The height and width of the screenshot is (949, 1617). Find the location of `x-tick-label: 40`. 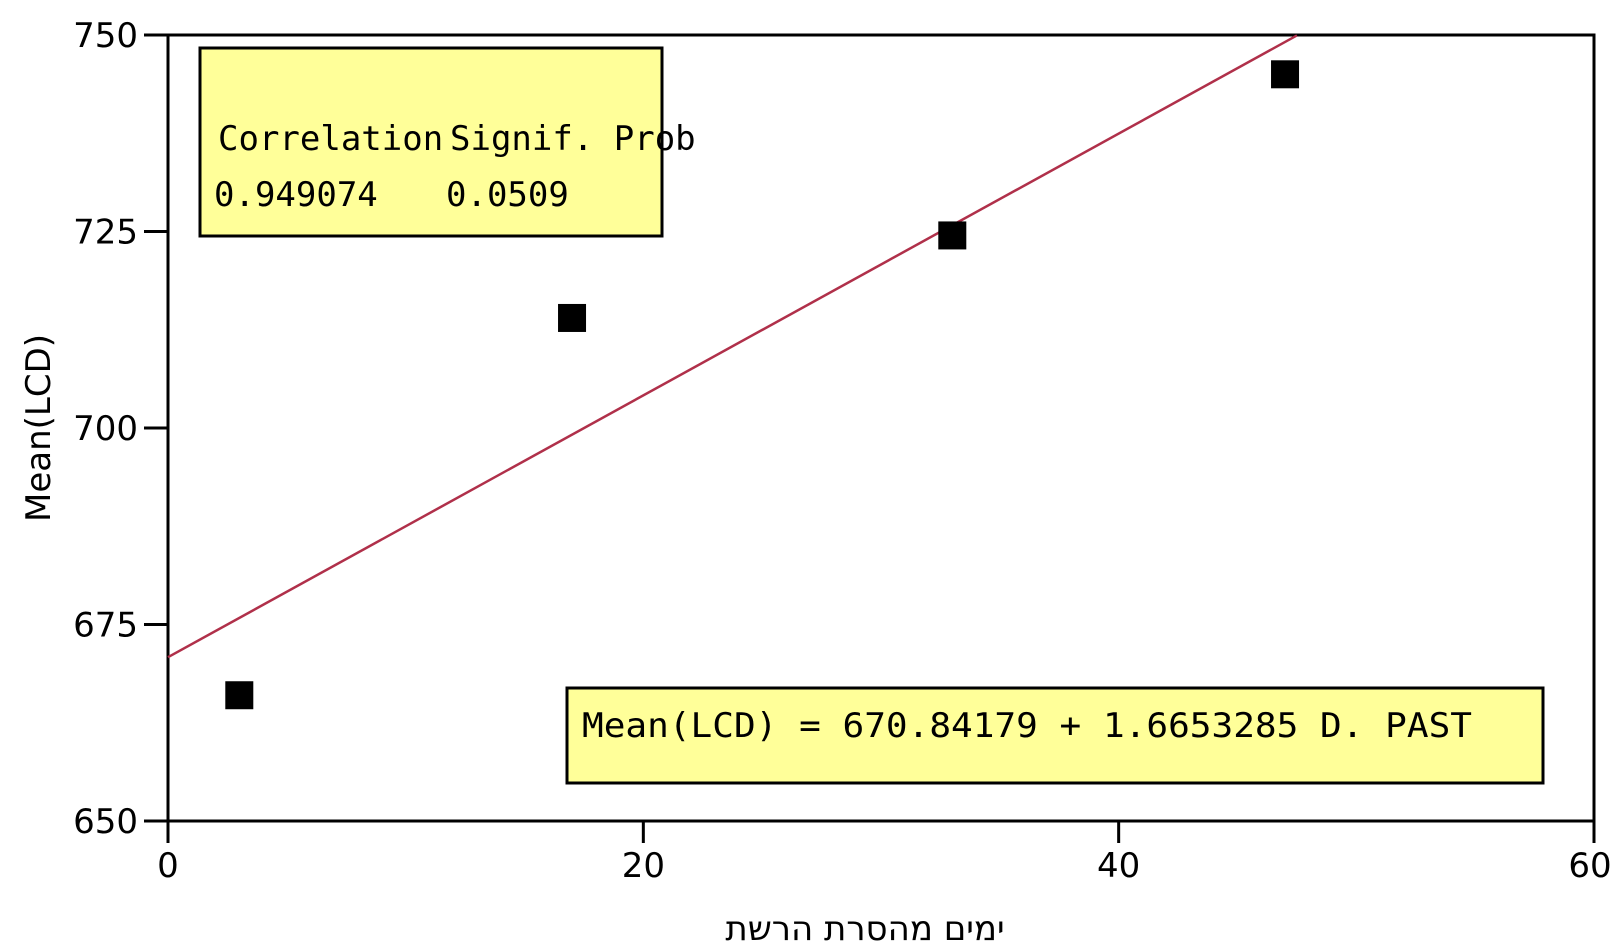

x-tick-label: 40 is located at coordinates (1118, 866).